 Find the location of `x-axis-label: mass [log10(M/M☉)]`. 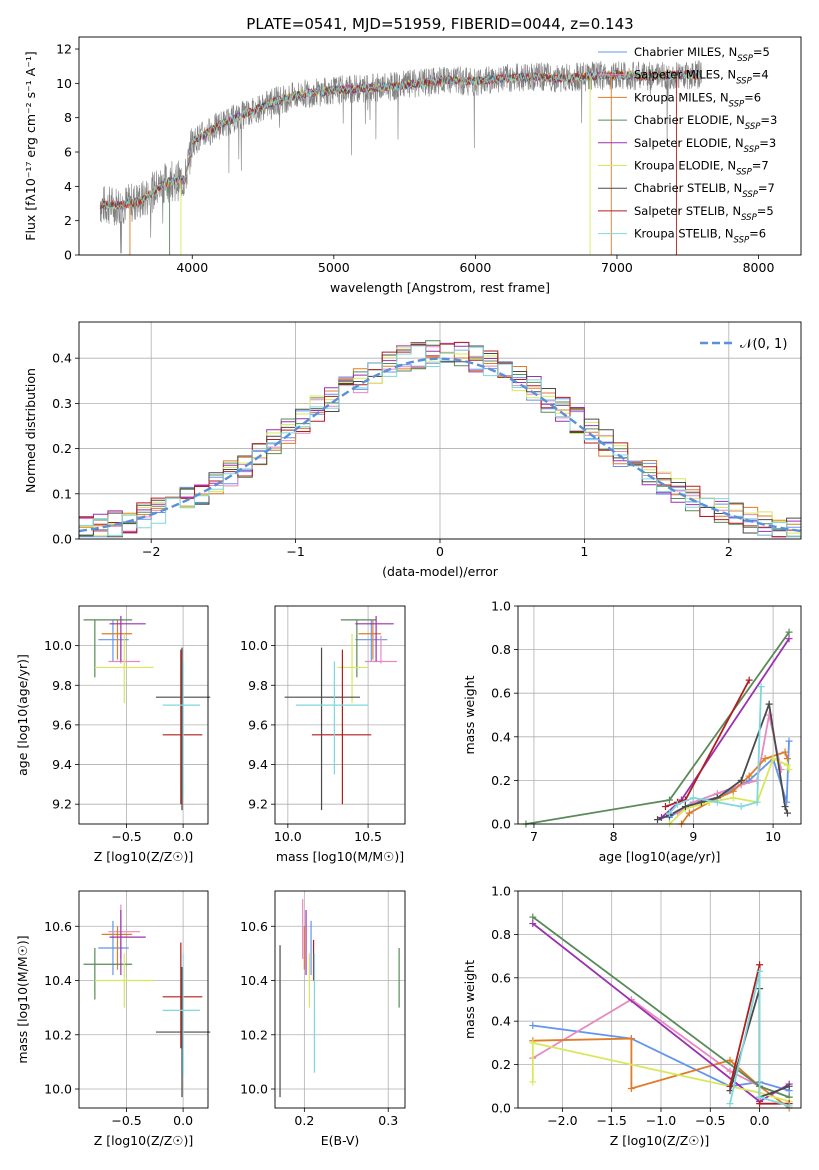

x-axis-label: mass [log10(M/M☉)] is located at coordinates (340, 856).